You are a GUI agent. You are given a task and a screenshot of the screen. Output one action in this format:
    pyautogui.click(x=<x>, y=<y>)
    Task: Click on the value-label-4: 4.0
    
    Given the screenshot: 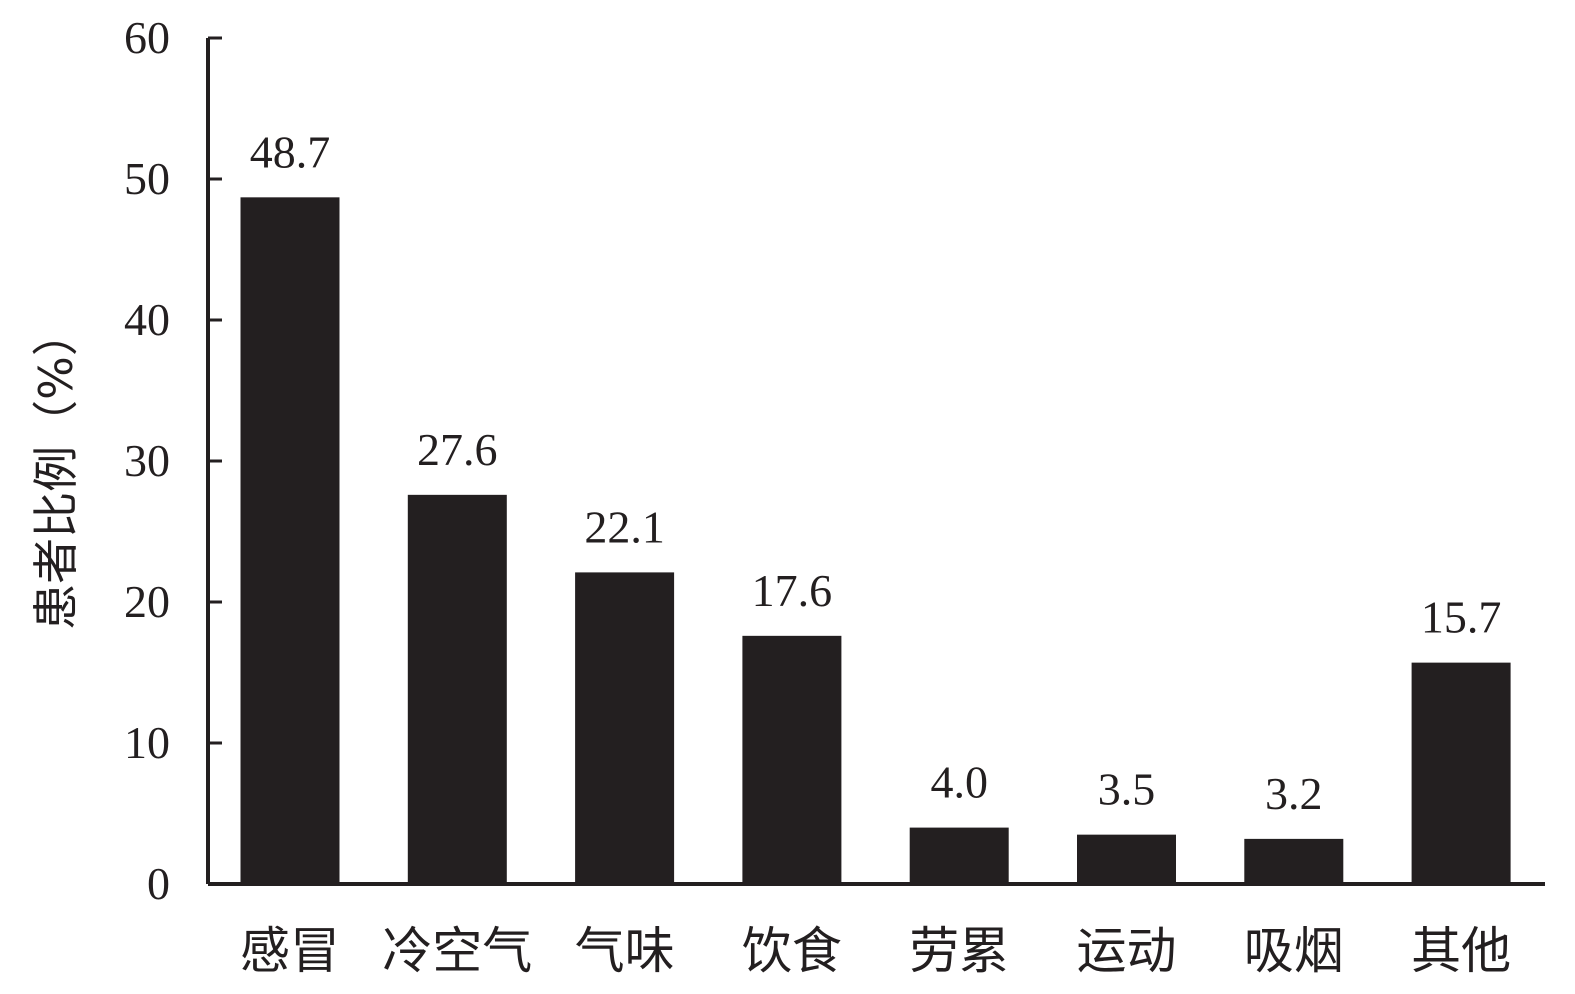 What is the action you would take?
    pyautogui.click(x=959, y=782)
    